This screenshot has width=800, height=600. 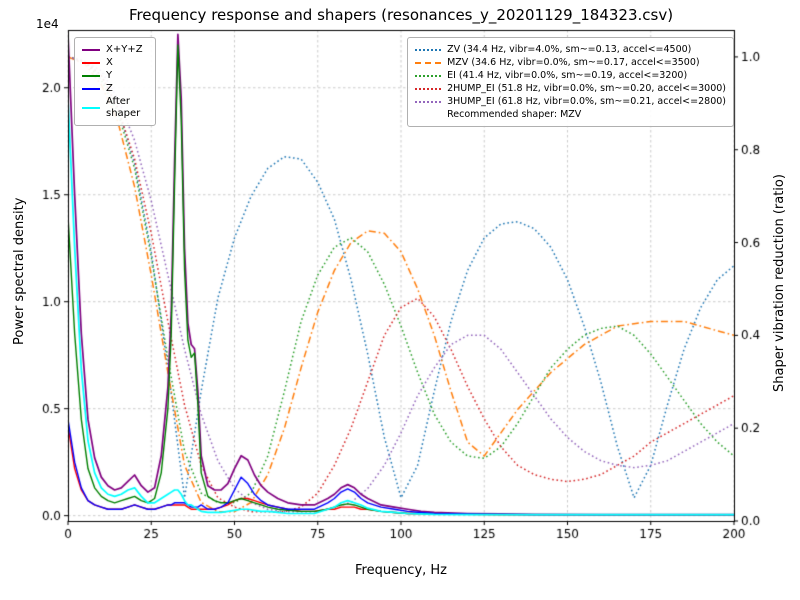 What do you see at coordinates (115, 81) in the screenshot?
I see `psd-legend: X+Y+Z X Y Z After shaper` at bounding box center [115, 81].